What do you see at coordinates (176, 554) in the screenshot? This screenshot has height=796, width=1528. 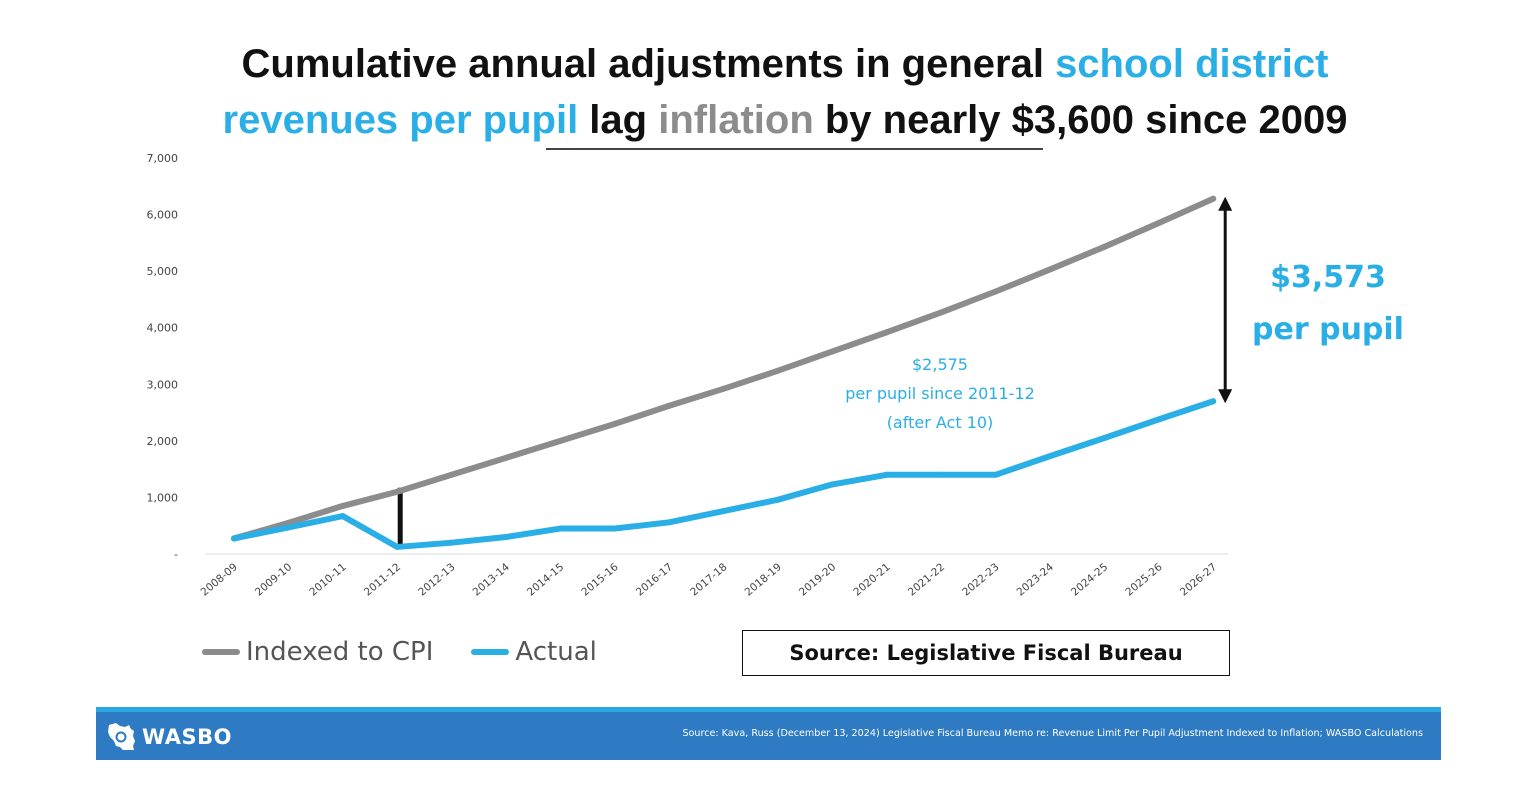 I see `y-tick-label: -` at bounding box center [176, 554].